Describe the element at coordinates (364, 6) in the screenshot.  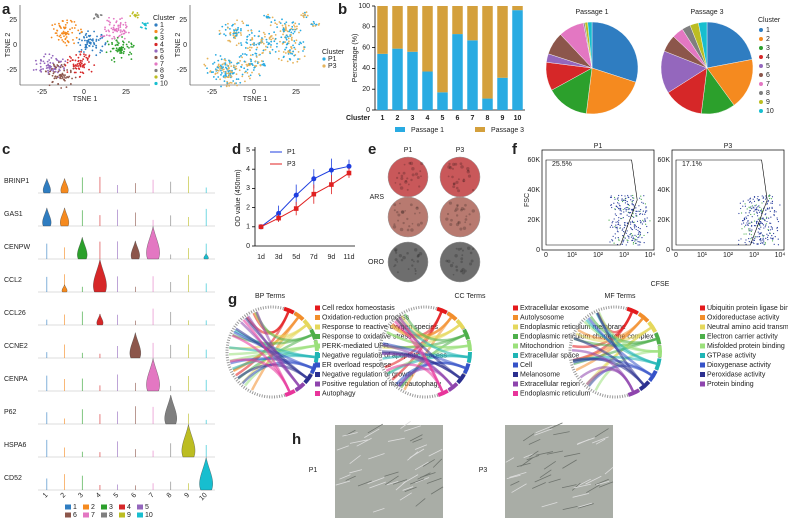
I see `y-tick-label: 100` at that location.